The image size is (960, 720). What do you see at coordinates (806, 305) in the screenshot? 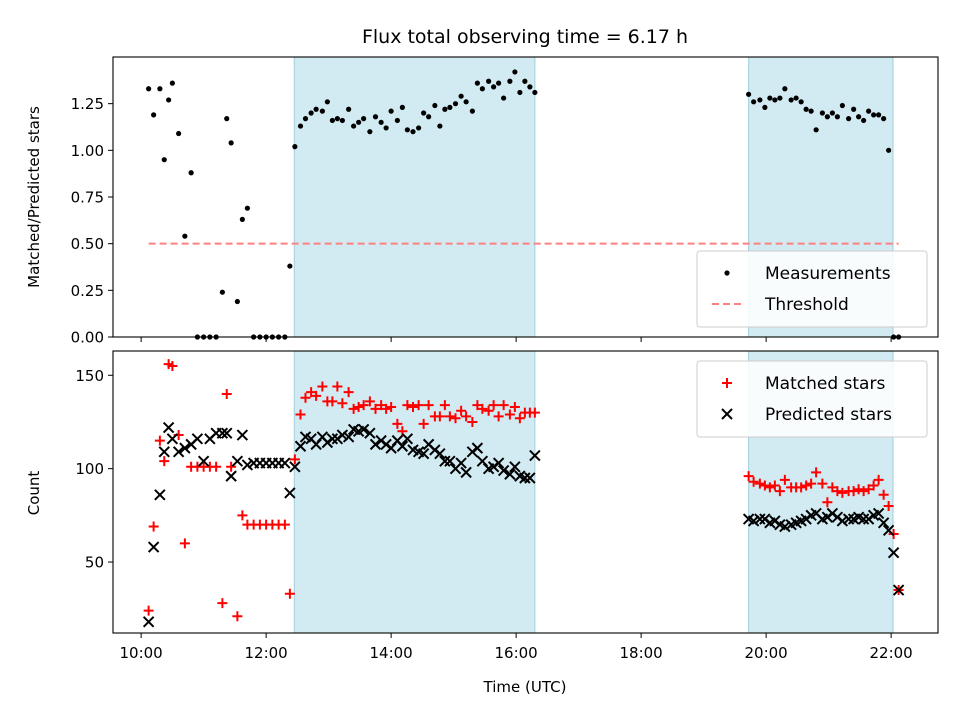
I see `legend-label: Threshold` at bounding box center [806, 305].